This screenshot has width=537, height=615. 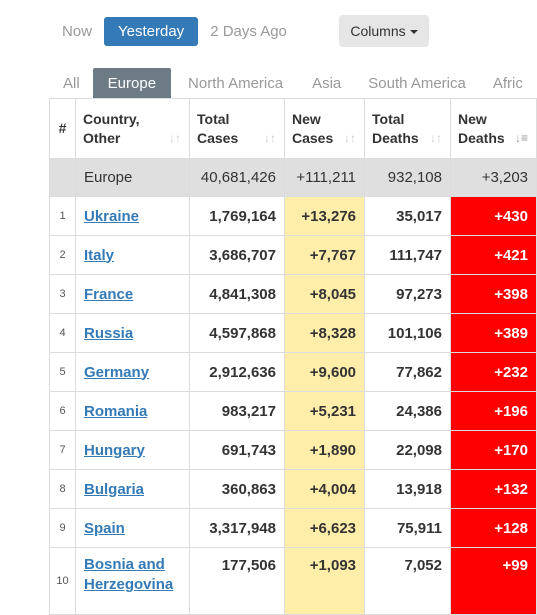 What do you see at coordinates (132, 177) in the screenshot?
I see `total-row-country: Europe` at bounding box center [132, 177].